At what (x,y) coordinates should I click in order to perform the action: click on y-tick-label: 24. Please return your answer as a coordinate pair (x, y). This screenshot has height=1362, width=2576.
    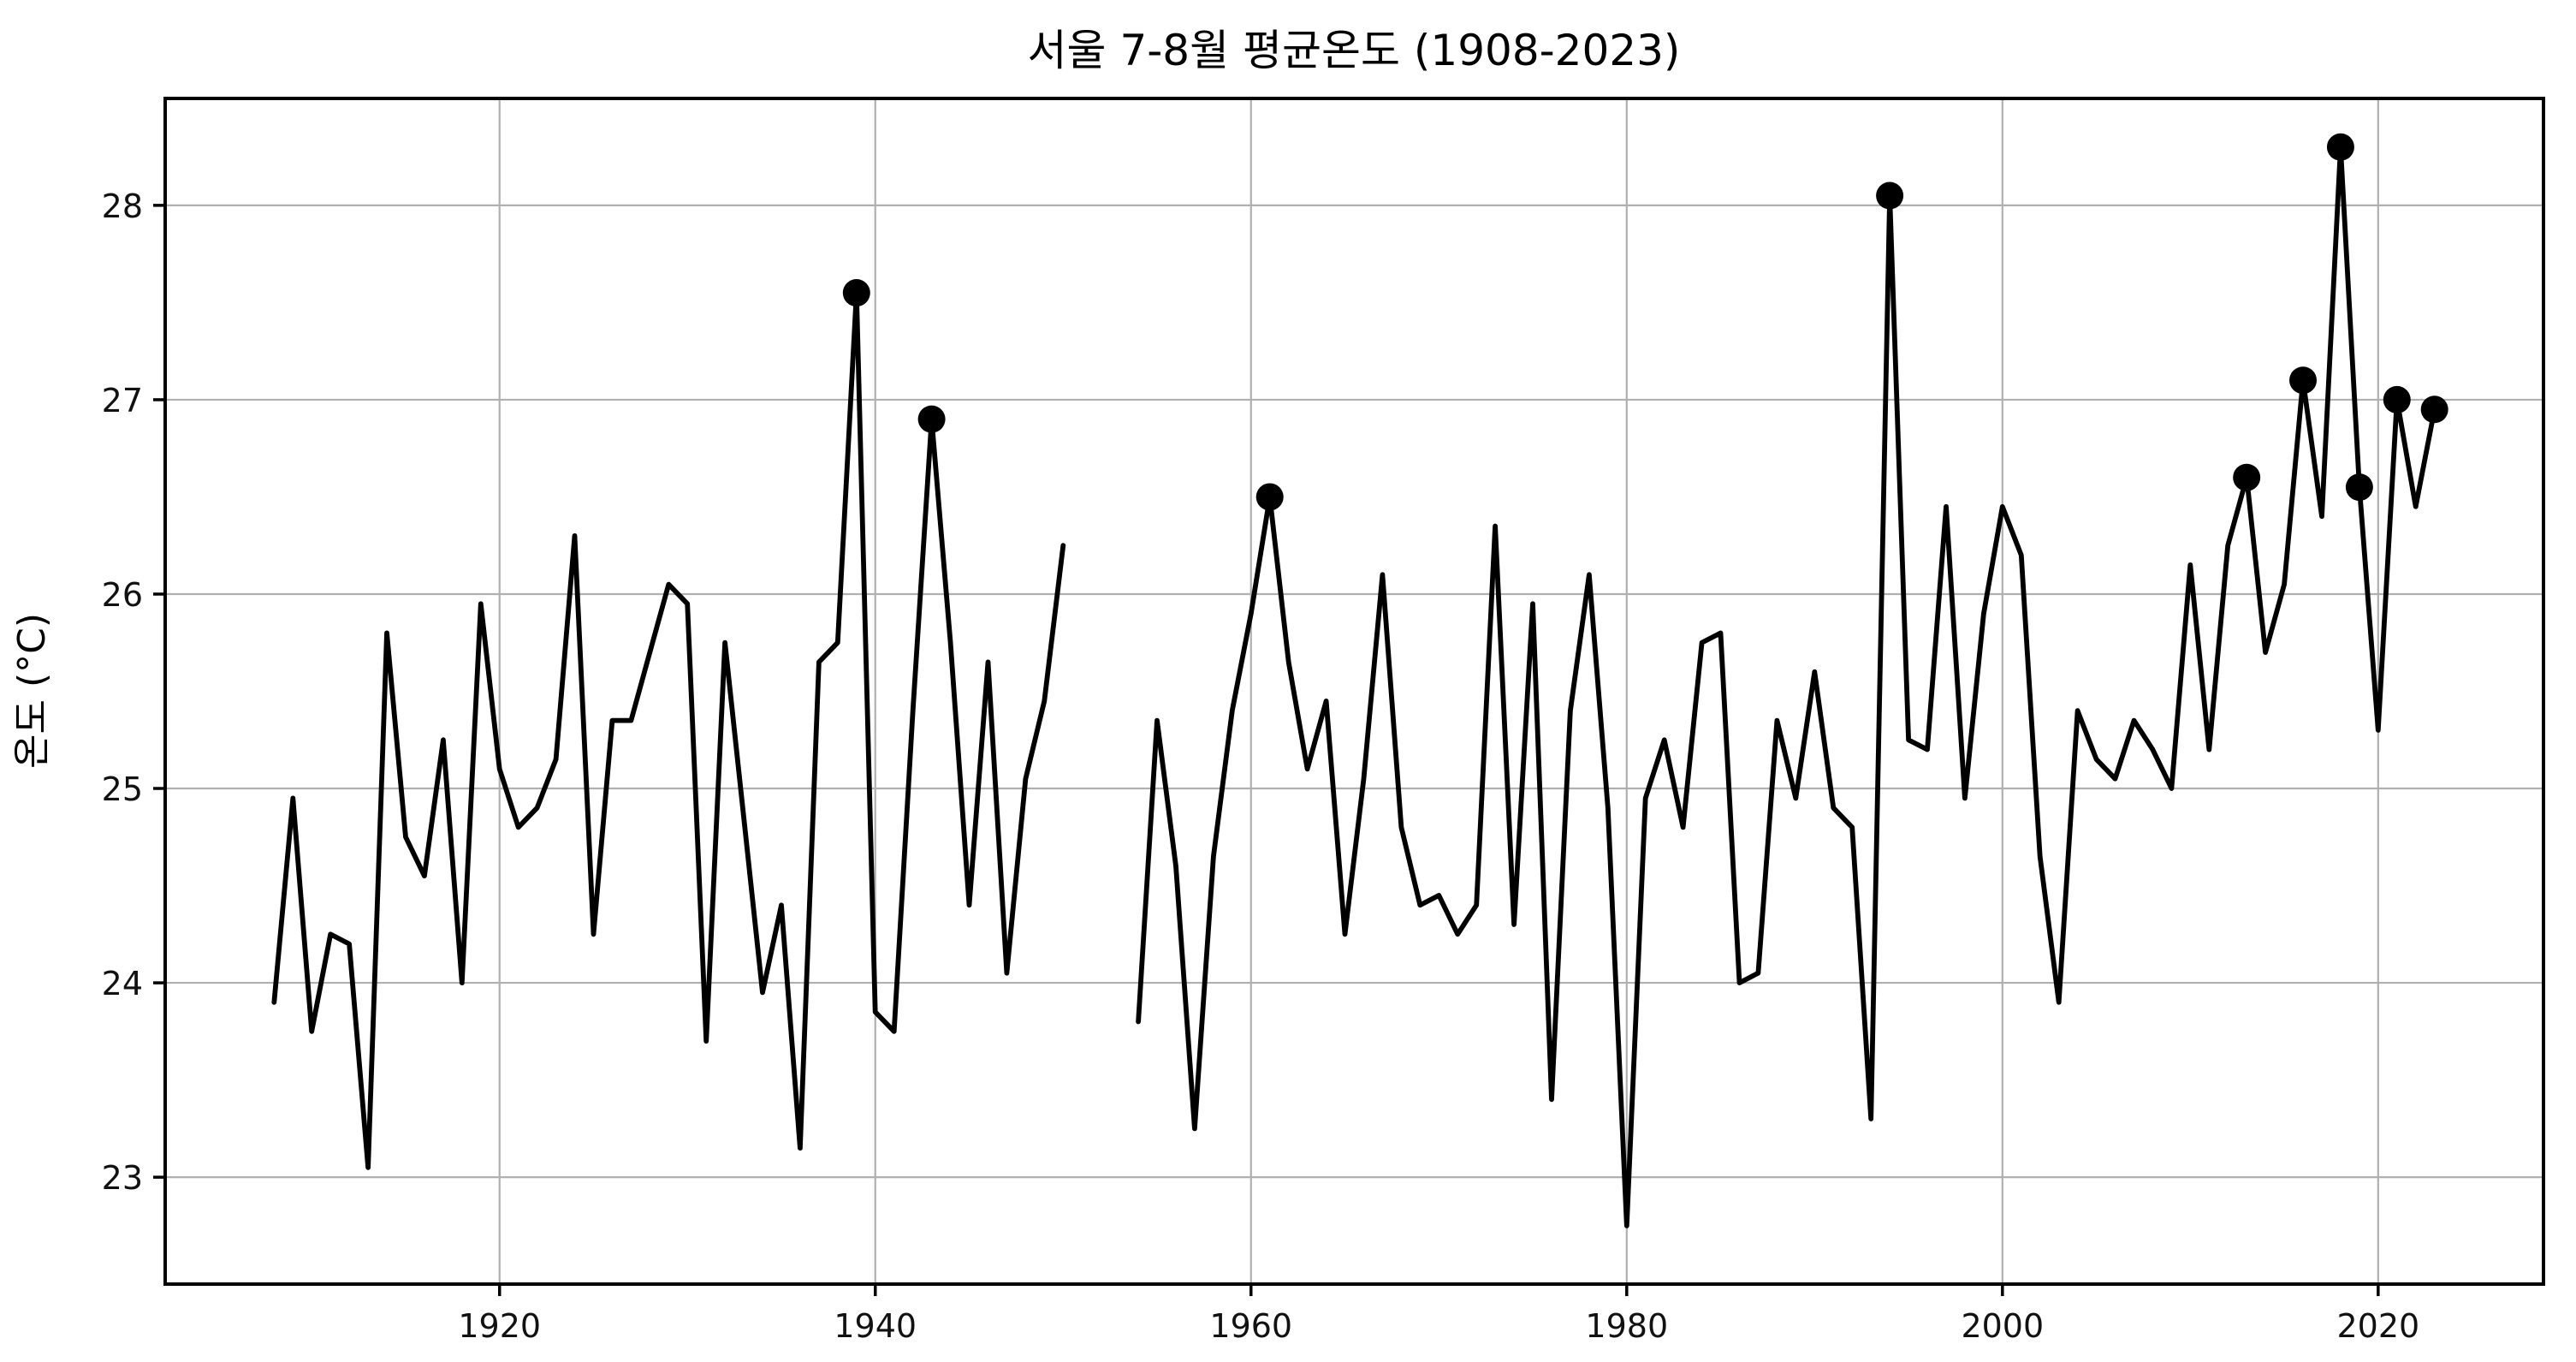
    Looking at the image, I should click on (122, 984).